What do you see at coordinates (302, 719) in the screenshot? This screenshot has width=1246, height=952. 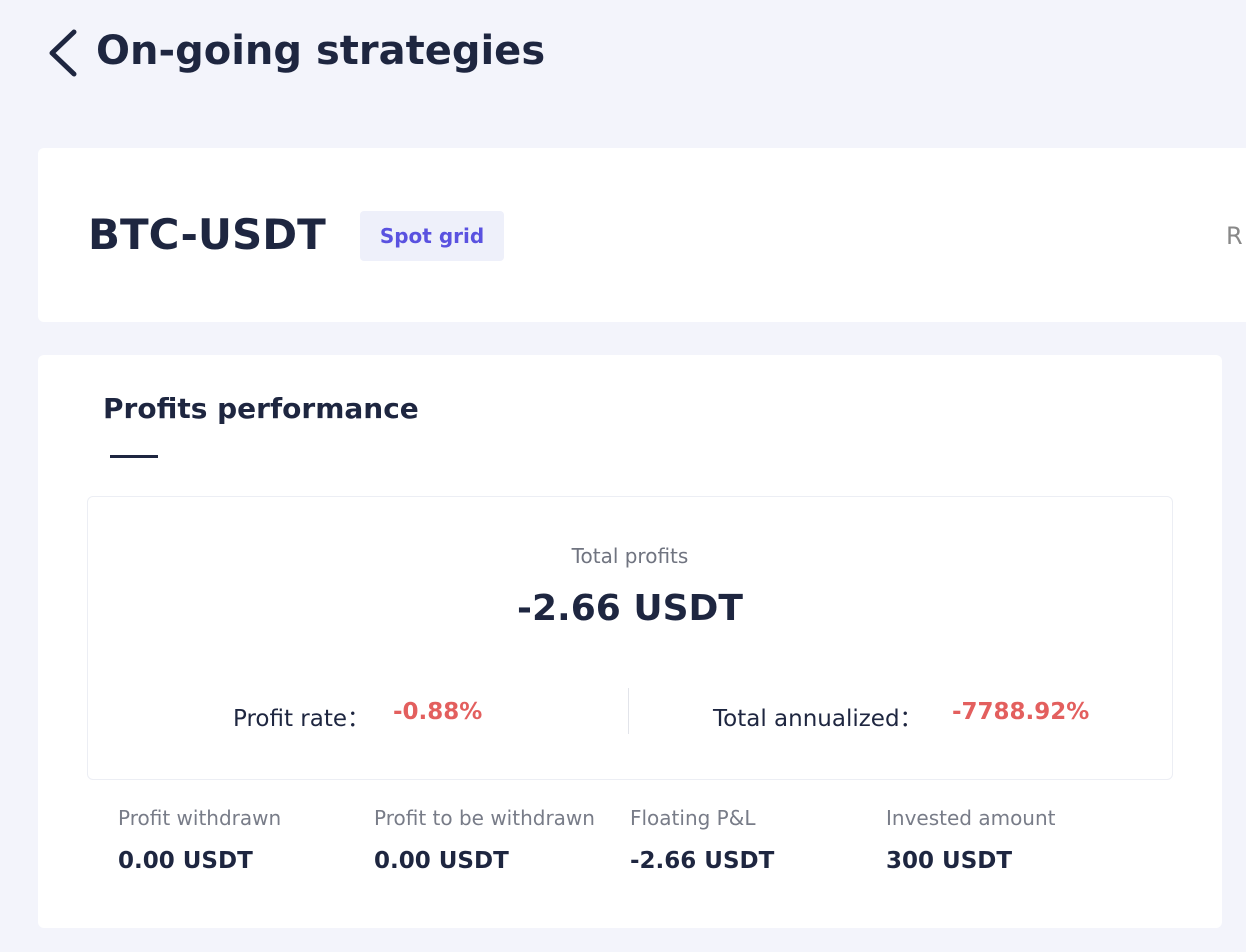 I see `rate-label: Profit rate：` at bounding box center [302, 719].